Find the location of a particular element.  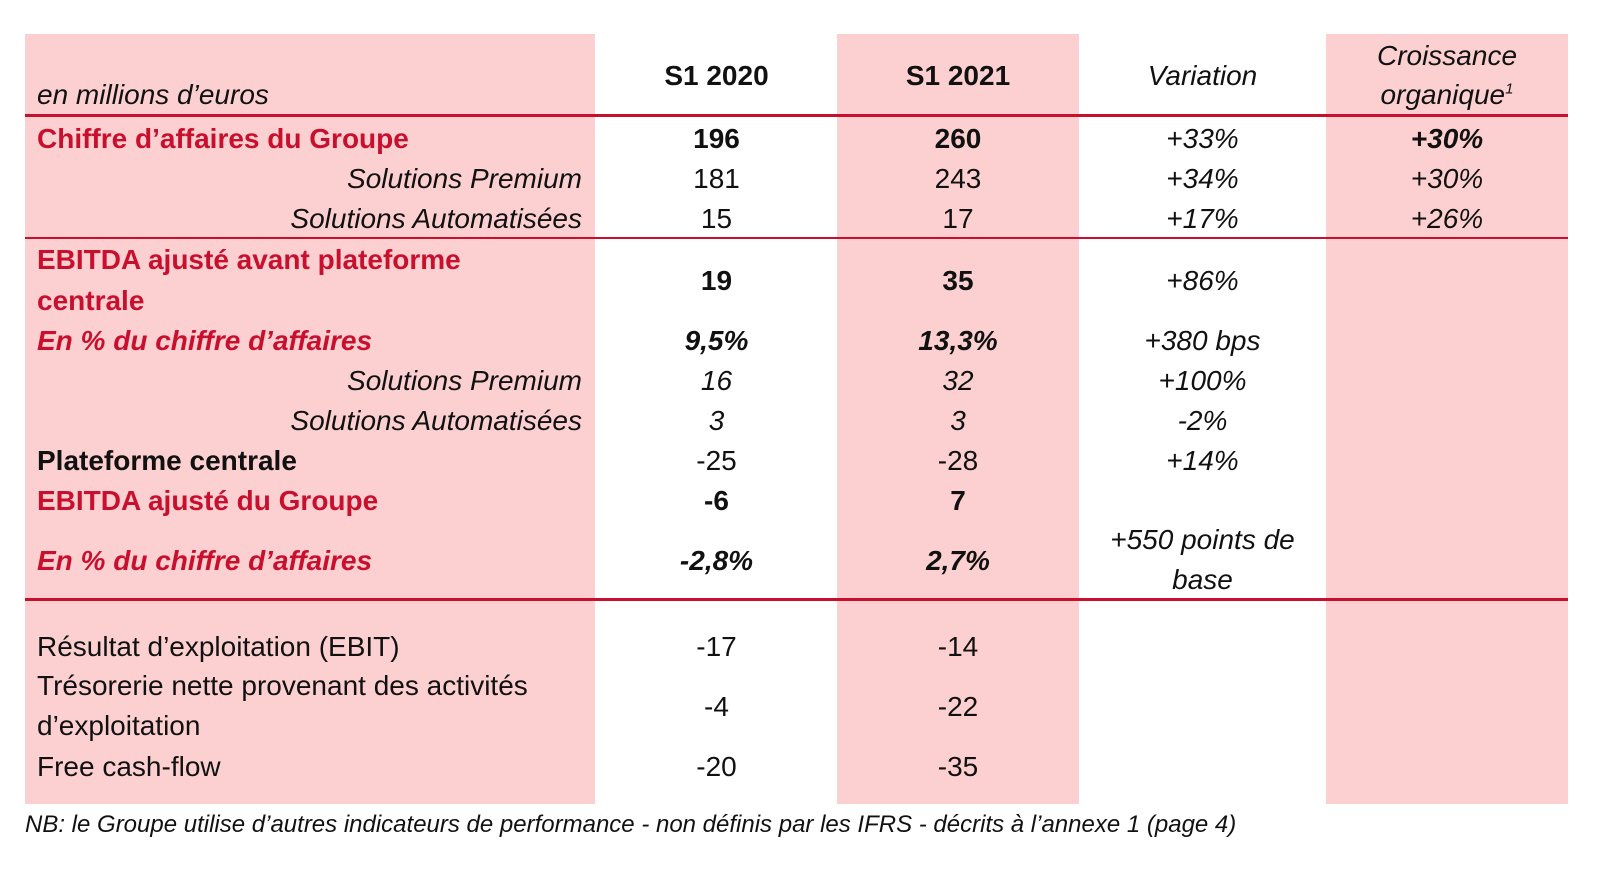

cell-s1-2020: 196 is located at coordinates (716, 138).